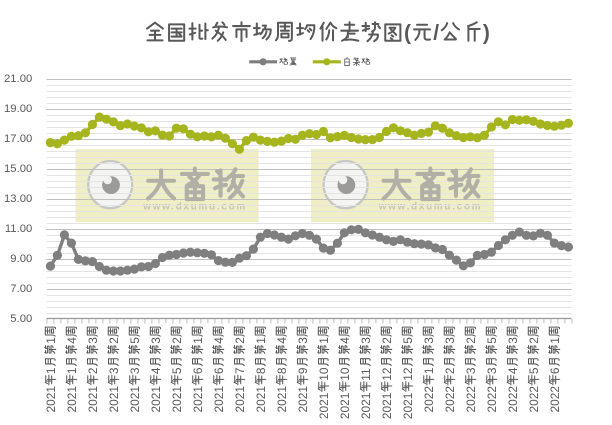  What do you see at coordinates (18, 139) in the screenshot?
I see `svg-text: 17.00` at bounding box center [18, 139].